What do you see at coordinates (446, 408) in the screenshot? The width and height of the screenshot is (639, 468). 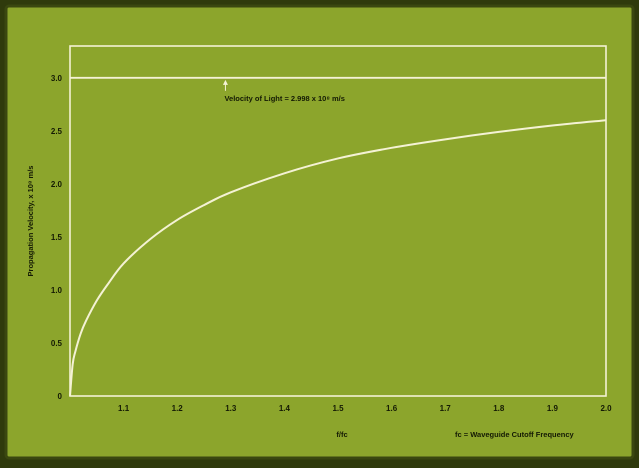 I see `x-tick-label: 1.7` at bounding box center [446, 408].